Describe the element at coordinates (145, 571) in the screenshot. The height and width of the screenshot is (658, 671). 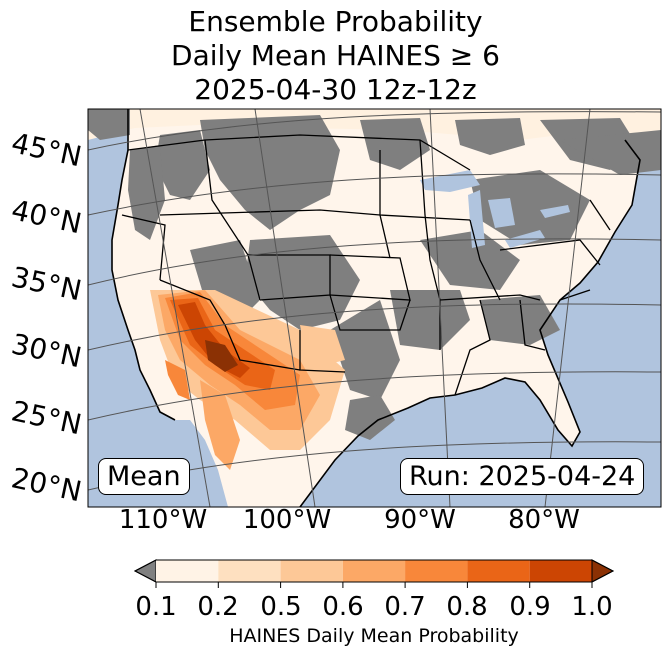
I see `colorbar-under-arrow` at that location.